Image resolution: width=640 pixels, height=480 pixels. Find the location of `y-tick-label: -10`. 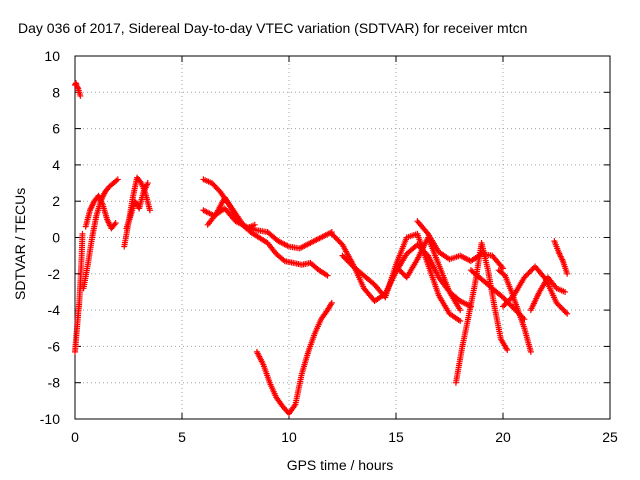

y-tick-label: -10 is located at coordinates (50, 419).